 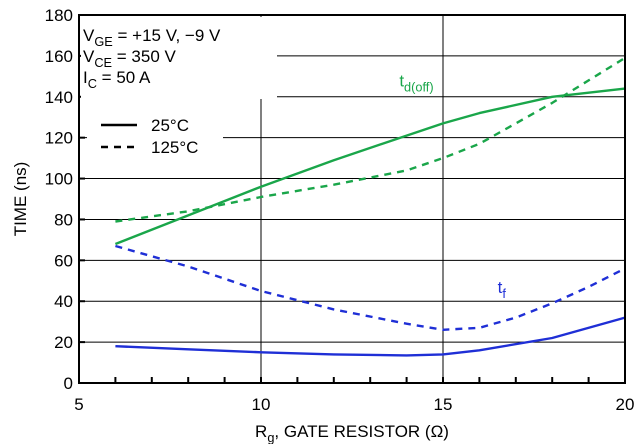 What do you see at coordinates (167, 35) in the screenshot?
I see `condition-1-rest: = +15 V, −9 V` at bounding box center [167, 35].